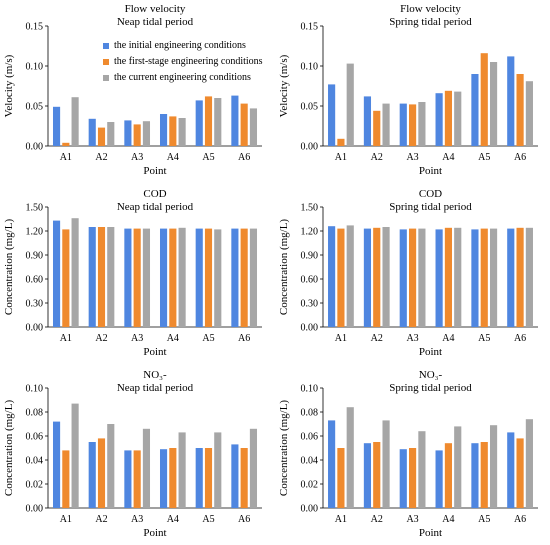 Image resolution: width=550 pixels, height=545 pixels. Describe the element at coordinates (180, 45) in the screenshot. I see `legend-label-initial: the initial engineering conditions` at that location.